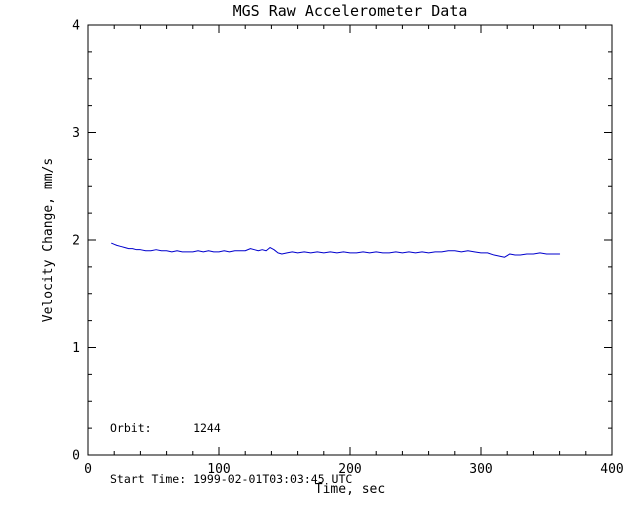  Describe the element at coordinates (350, 11) in the screenshot. I see `chart-title: MGS Raw Accelerometer Data` at that location.